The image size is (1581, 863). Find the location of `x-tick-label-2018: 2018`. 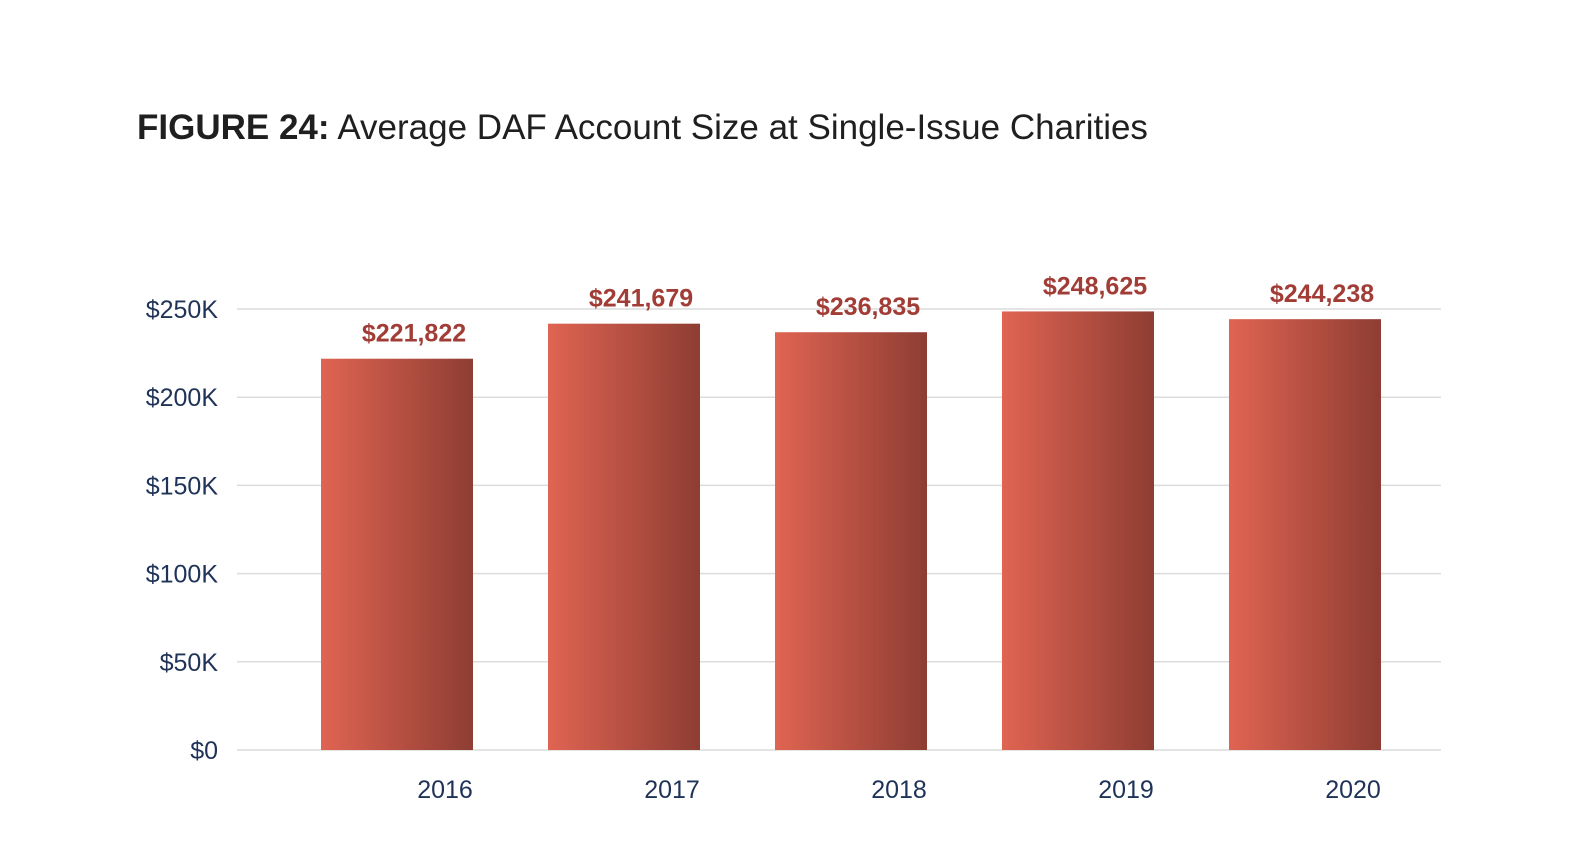

x-tick-label-2018: 2018 is located at coordinates (899, 790).